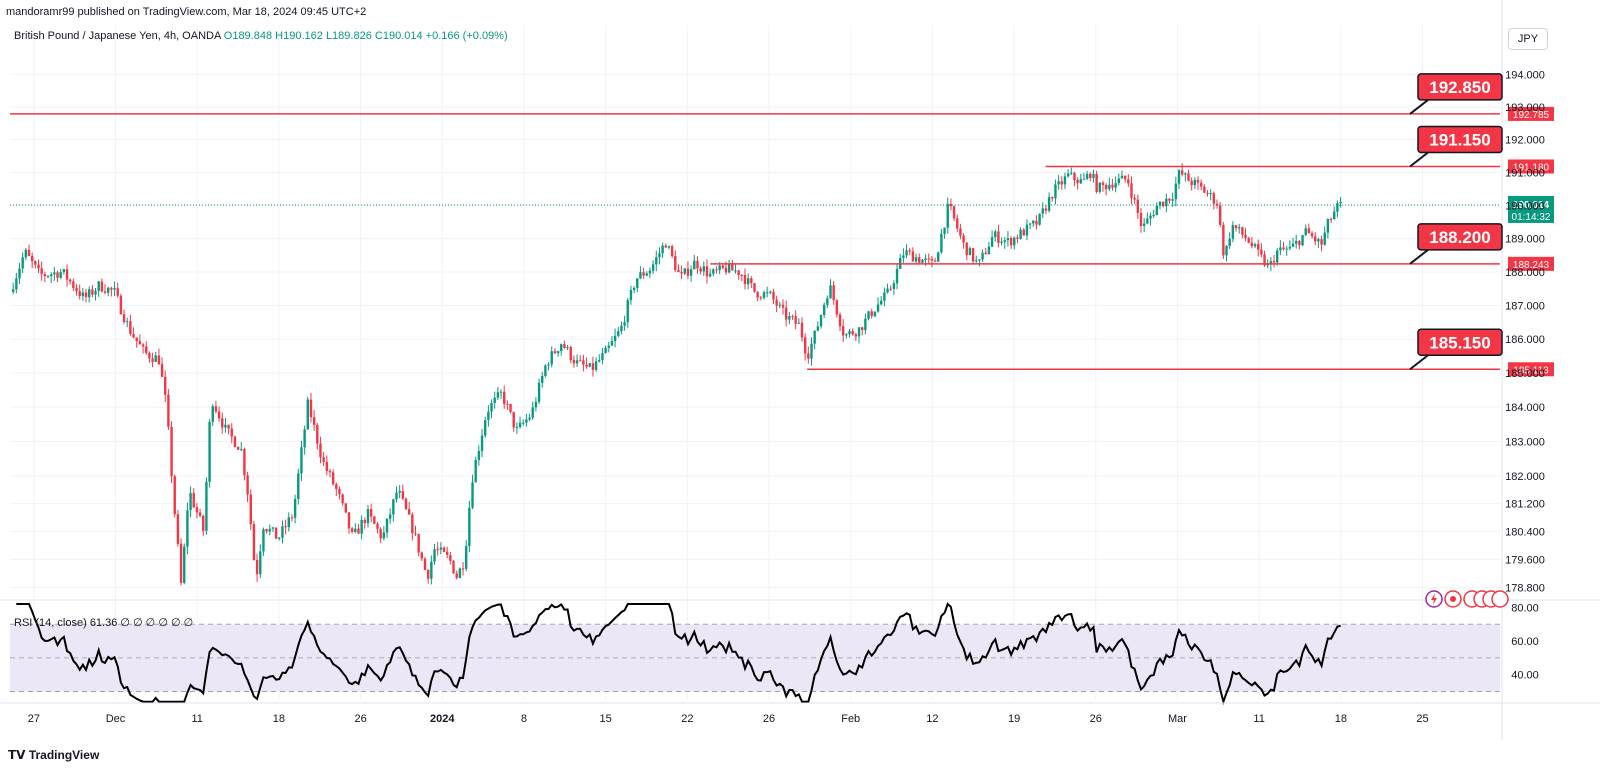  What do you see at coordinates (1470, 600) in the screenshot?
I see `event-icons` at bounding box center [1470, 600].